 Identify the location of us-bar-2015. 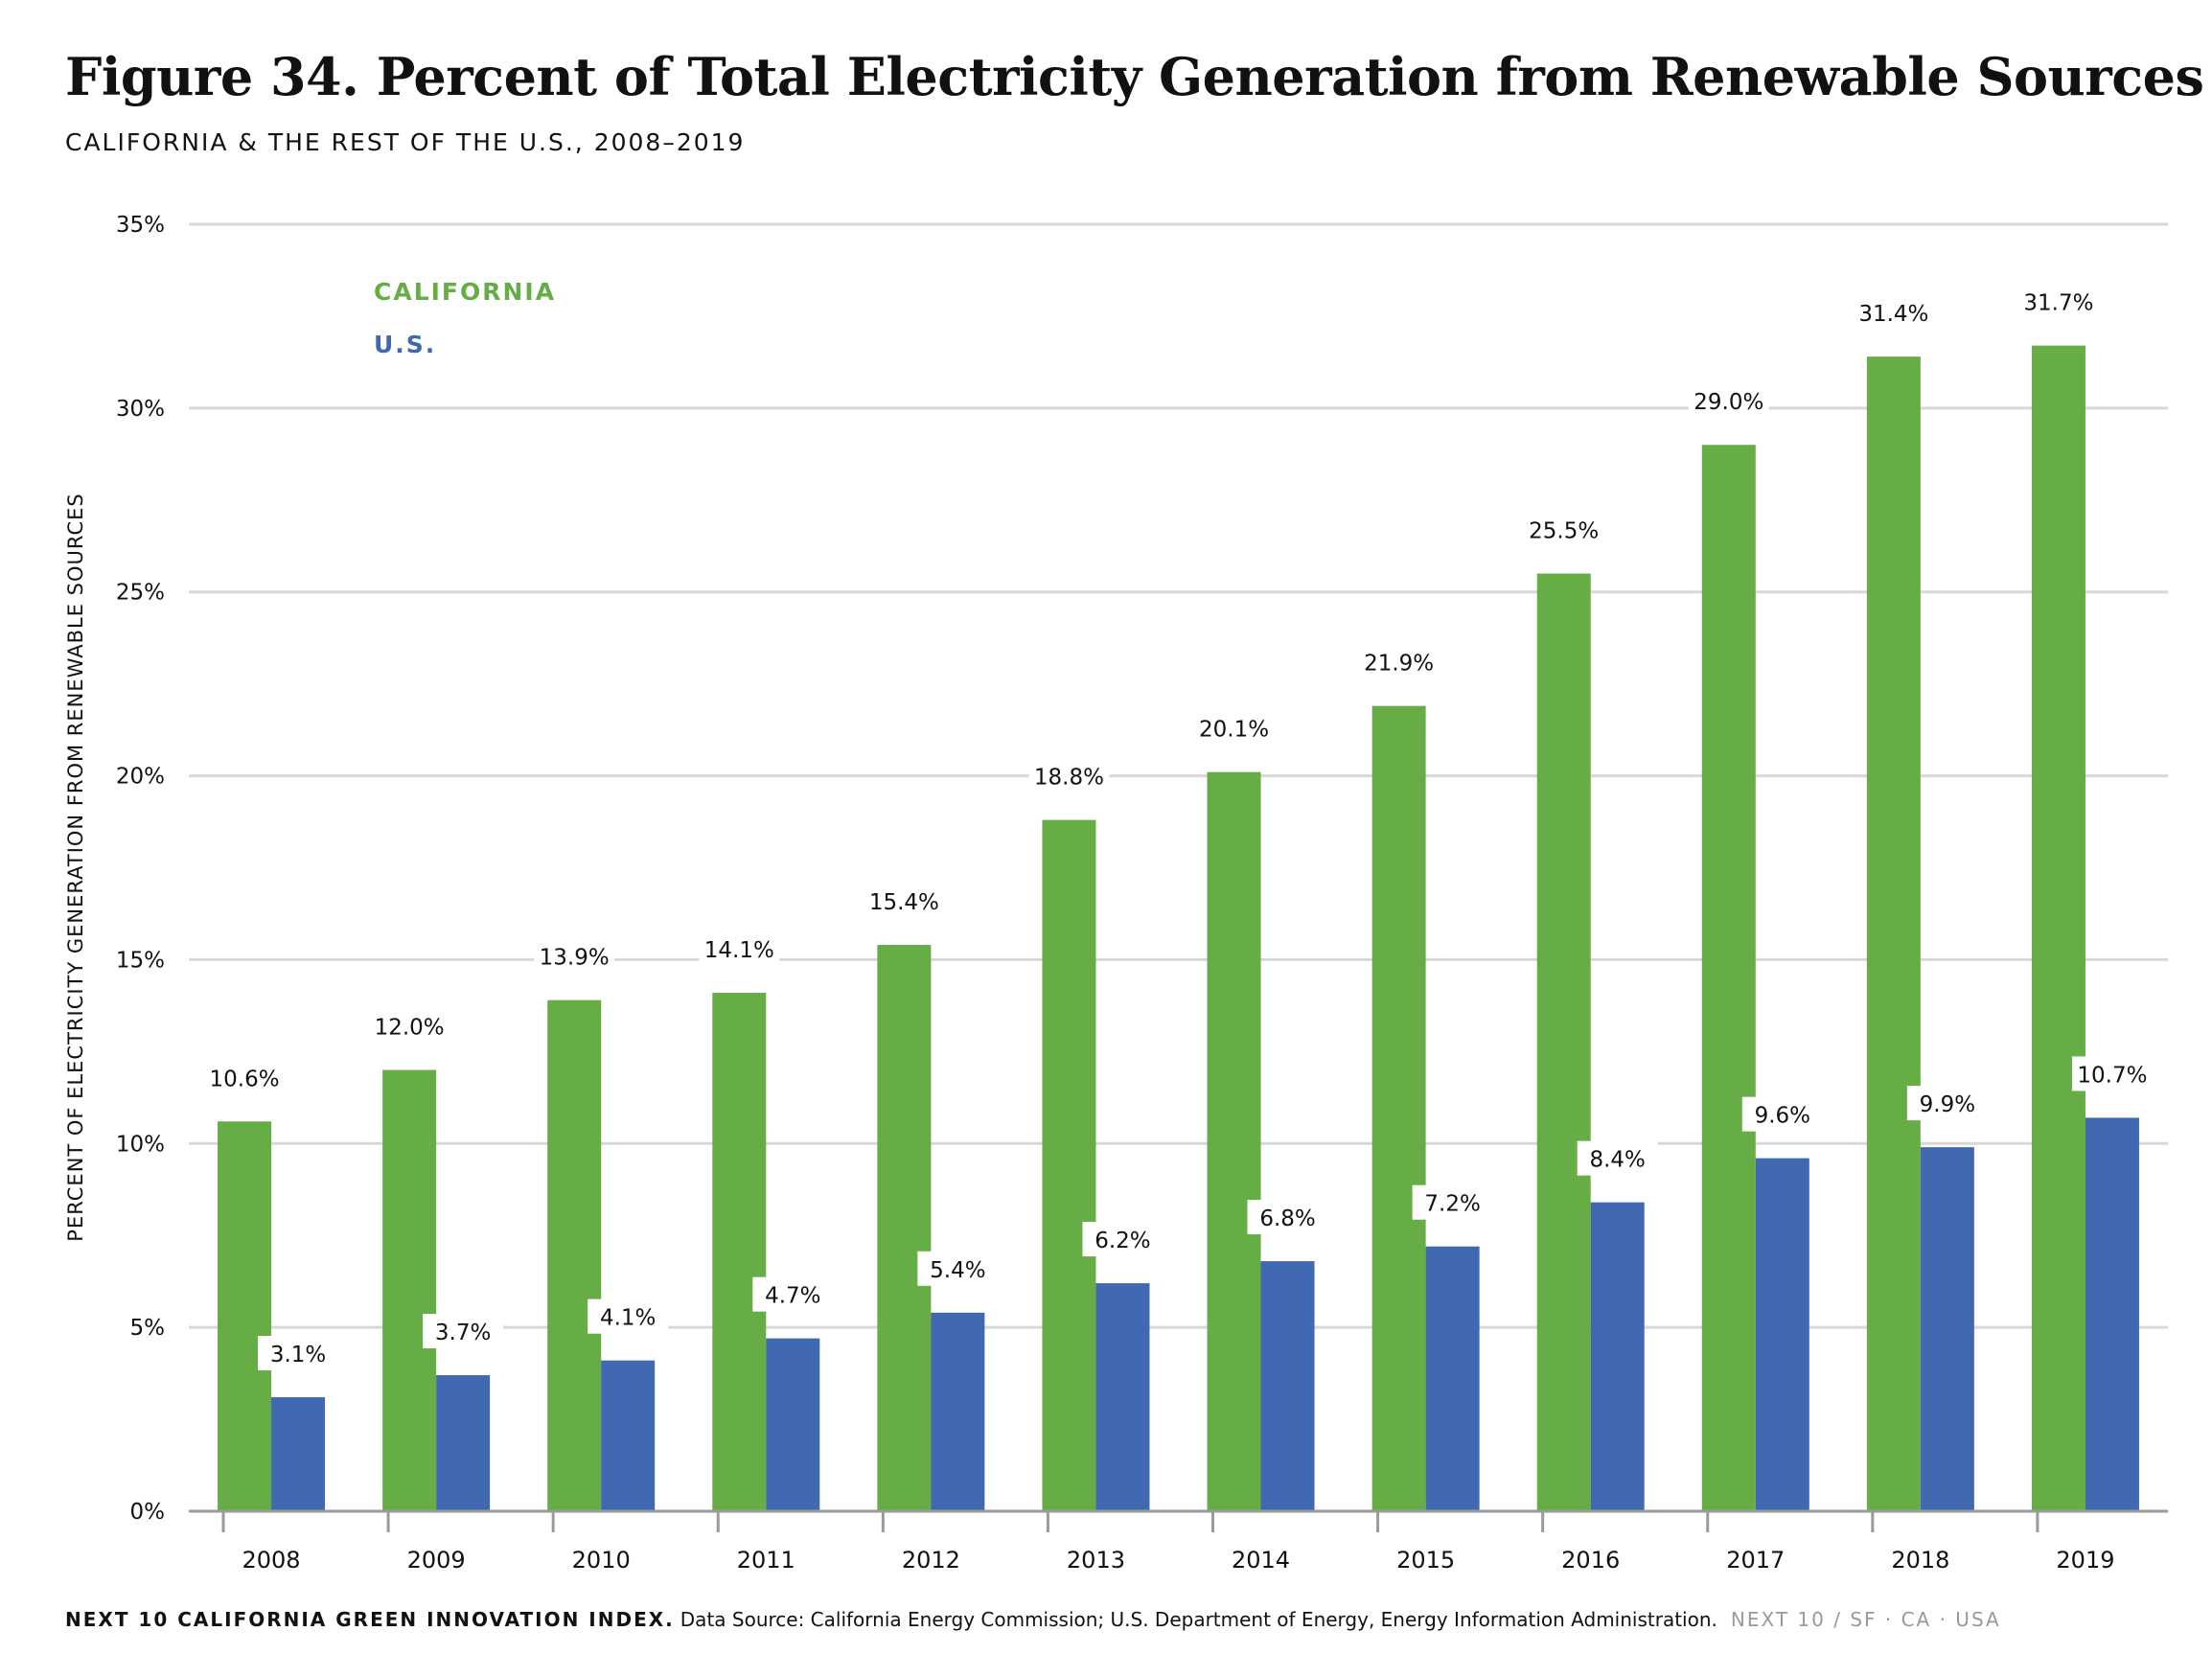
(1453, 1378).